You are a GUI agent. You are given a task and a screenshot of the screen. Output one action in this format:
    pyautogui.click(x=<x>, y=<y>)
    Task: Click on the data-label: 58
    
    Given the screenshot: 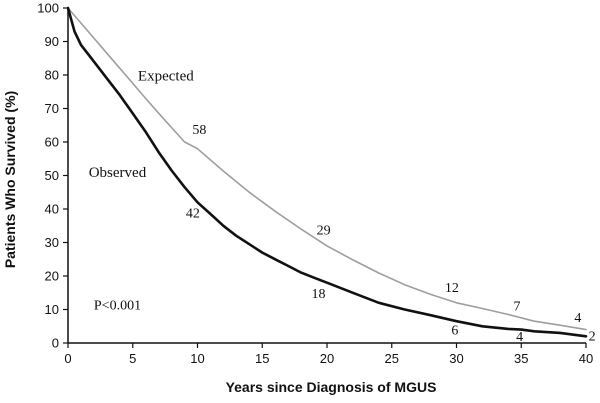 What is the action you would take?
    pyautogui.click(x=199, y=130)
    